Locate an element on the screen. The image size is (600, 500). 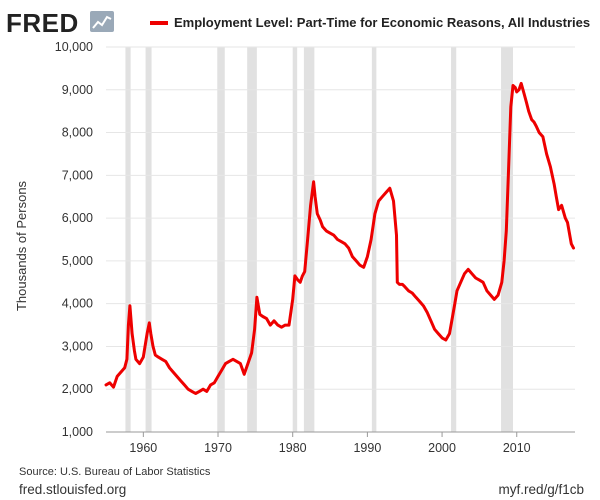
y-tick-label: 8,000 is located at coordinates (77, 133).